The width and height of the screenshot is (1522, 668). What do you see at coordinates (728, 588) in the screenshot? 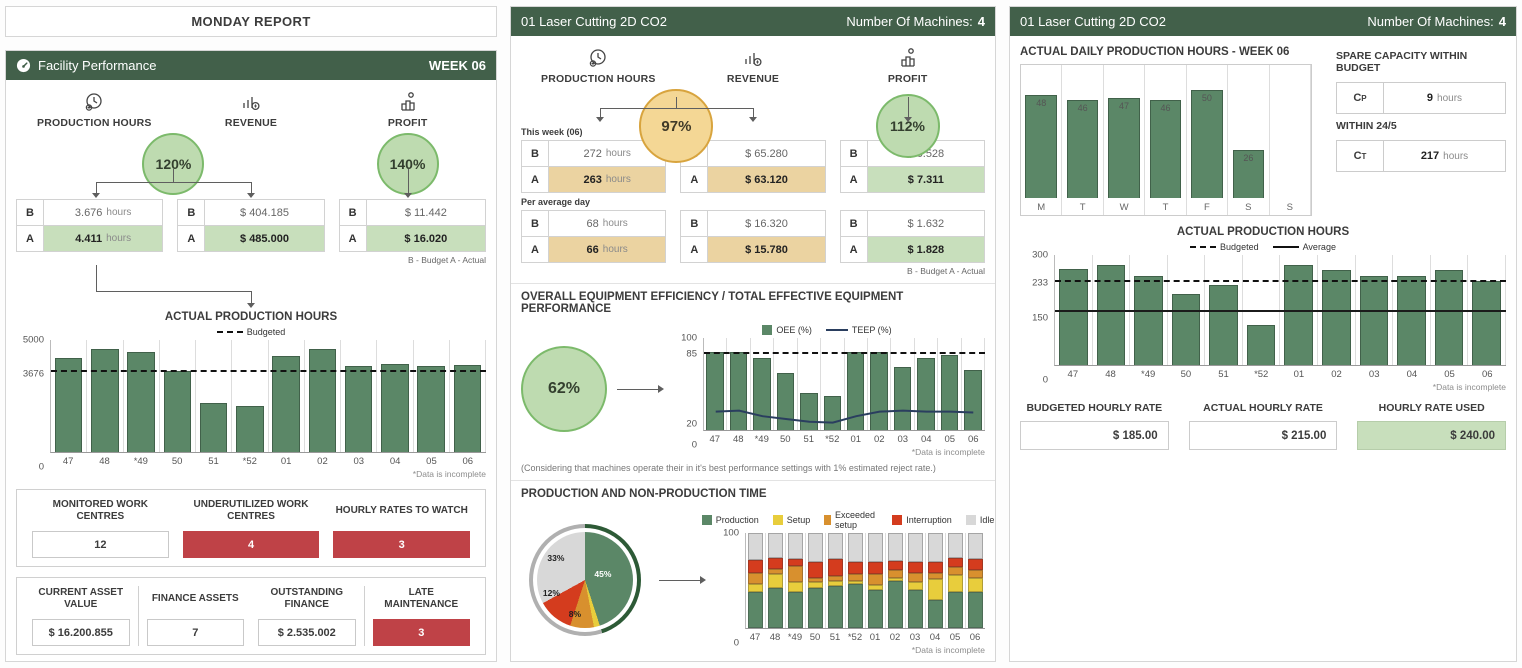
I see `y-axis: 0 100` at bounding box center [728, 588].